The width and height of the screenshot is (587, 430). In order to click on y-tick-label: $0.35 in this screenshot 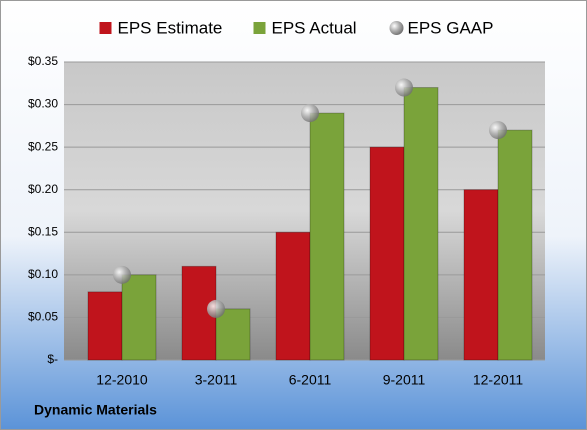, I will do `click(43, 61)`.